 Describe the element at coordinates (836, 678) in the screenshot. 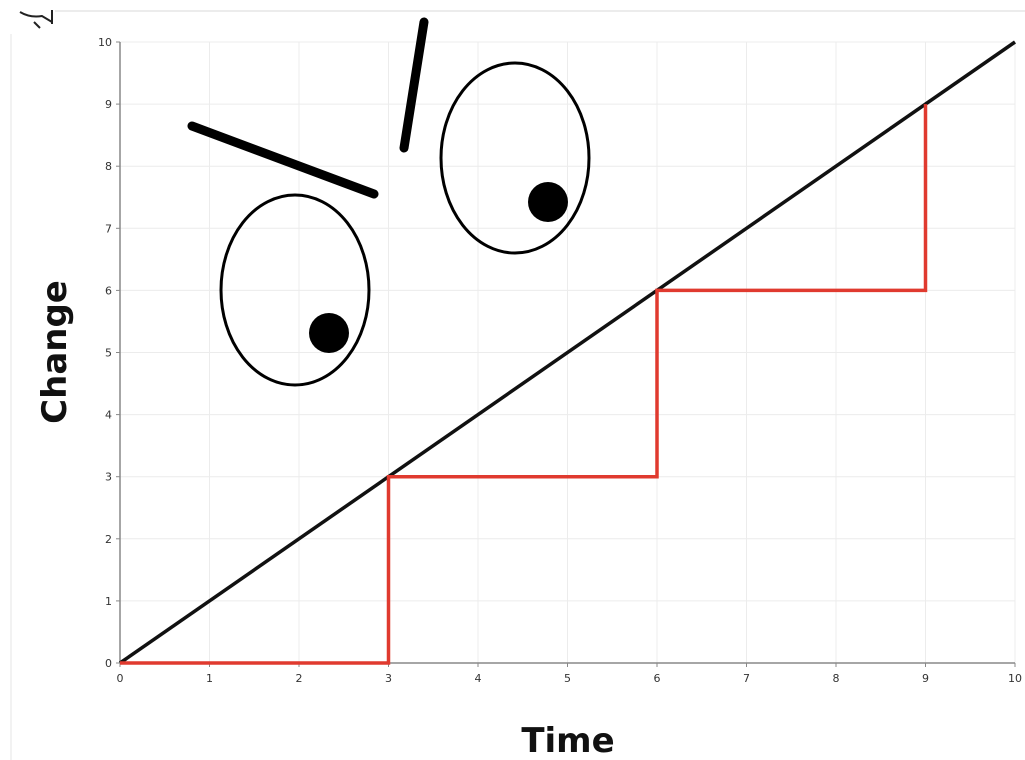

I see `x-tick-label: 8` at that location.